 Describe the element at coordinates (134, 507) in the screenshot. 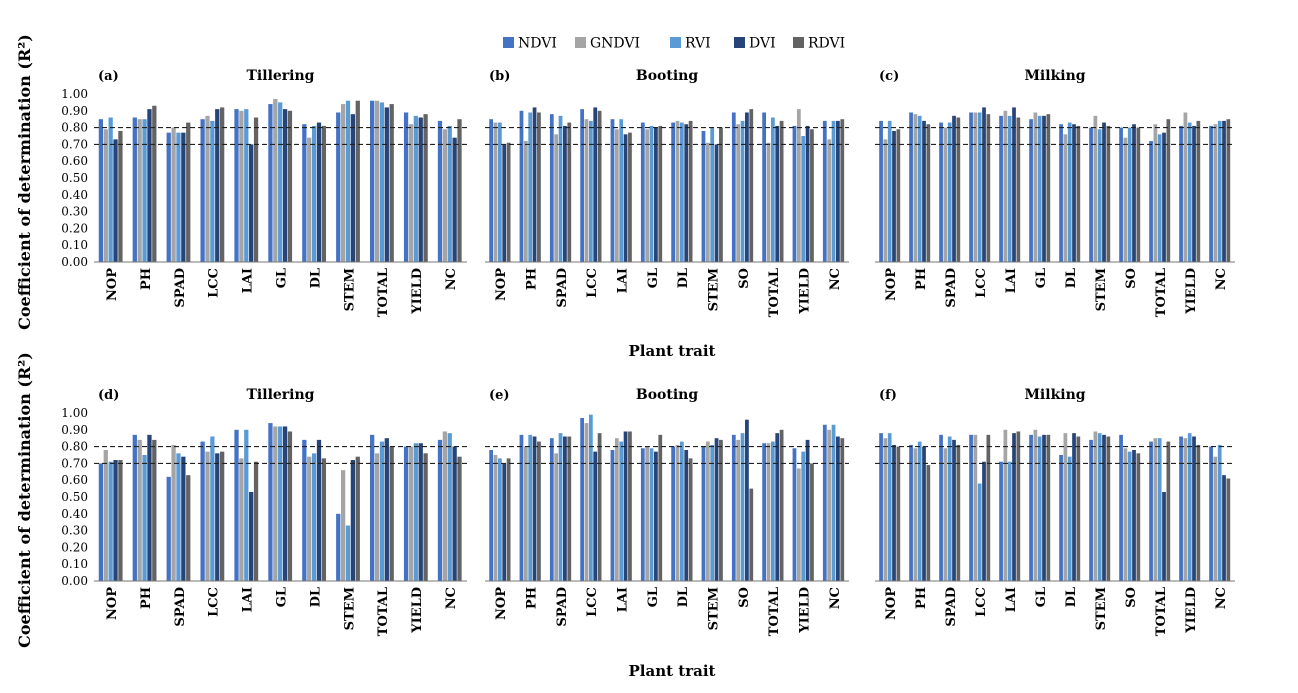

I see `bar-ndvi-ph` at that location.